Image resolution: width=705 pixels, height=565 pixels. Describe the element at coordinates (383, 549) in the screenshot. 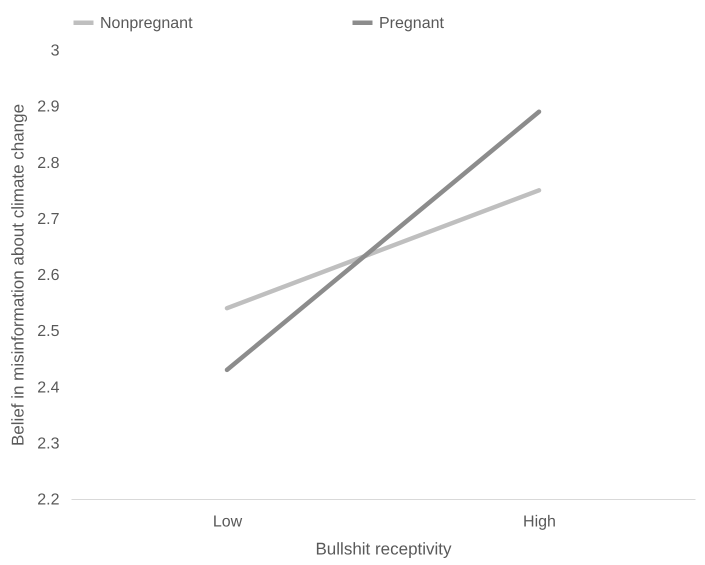

I see `x-axis-title: Bullshit receptivity` at that location.